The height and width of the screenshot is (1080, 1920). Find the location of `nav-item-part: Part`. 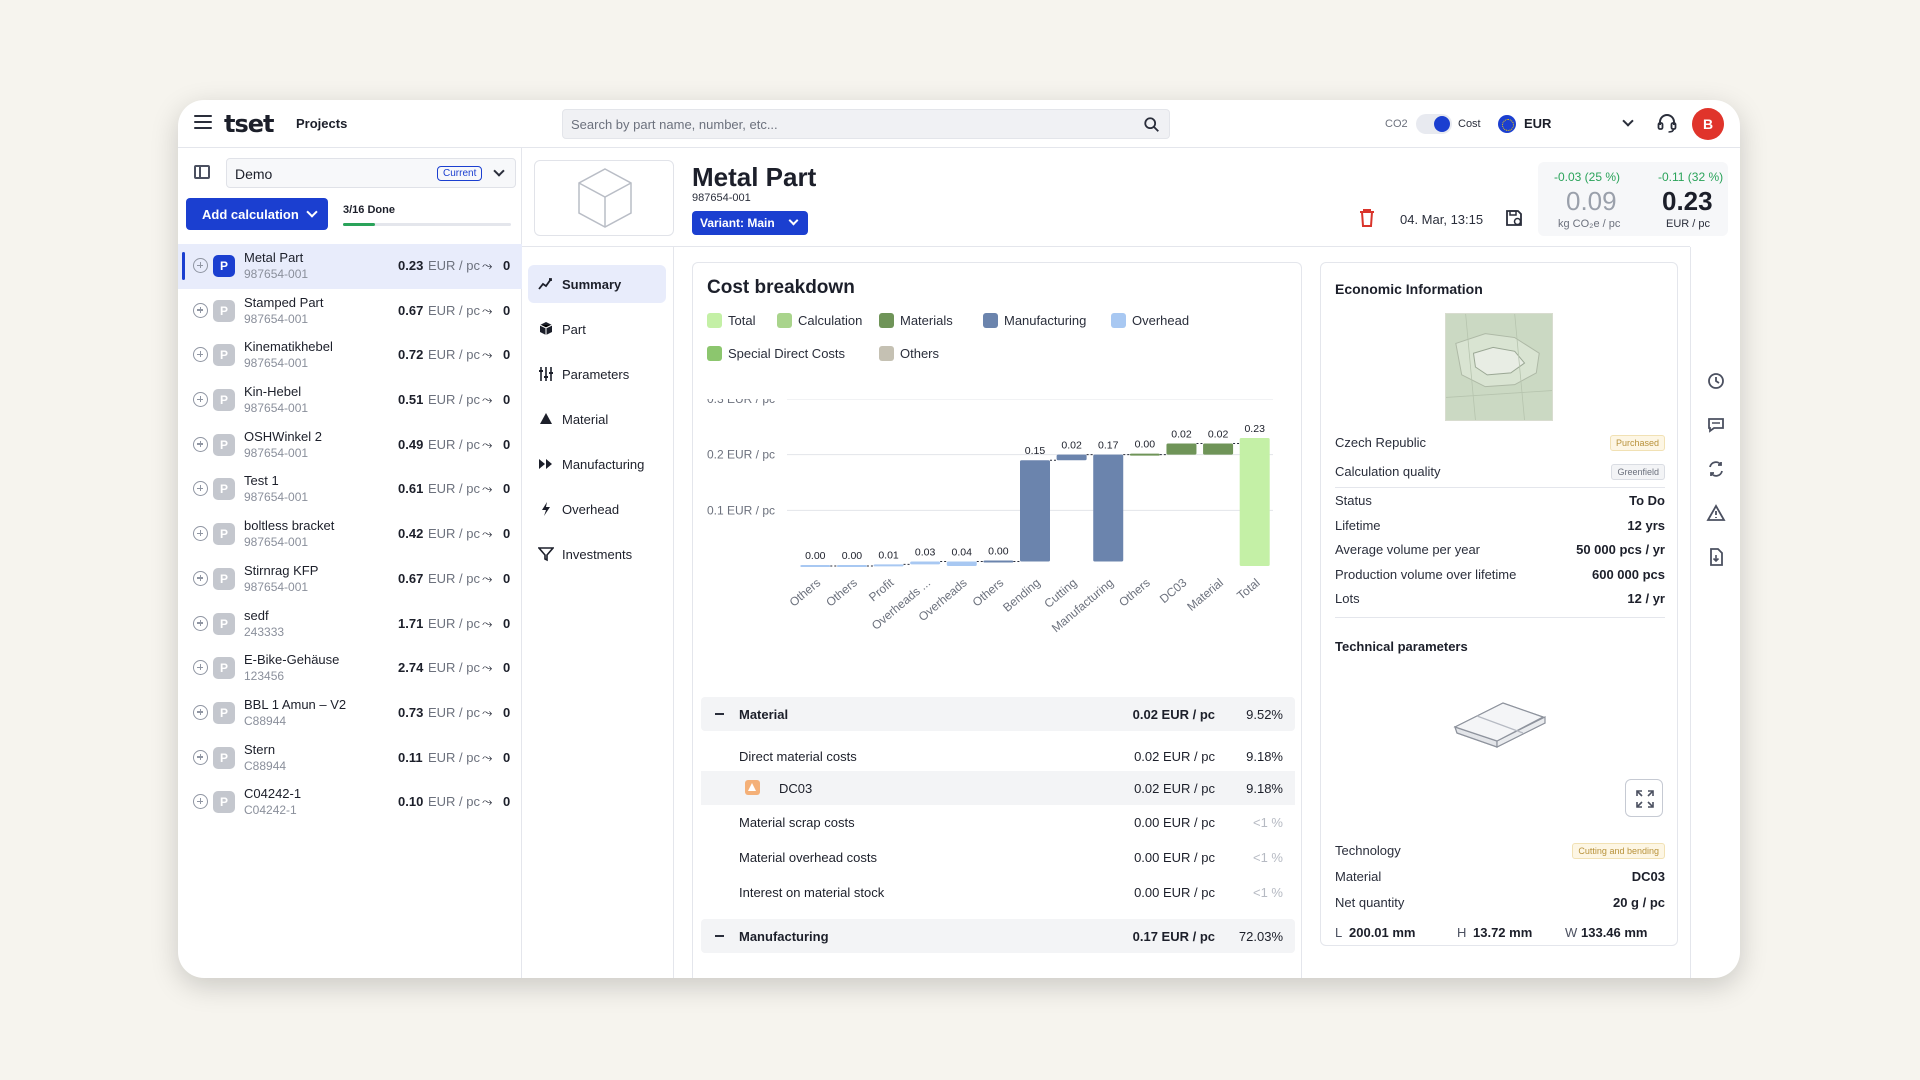

nav-item-part: Part is located at coordinates (597, 329).